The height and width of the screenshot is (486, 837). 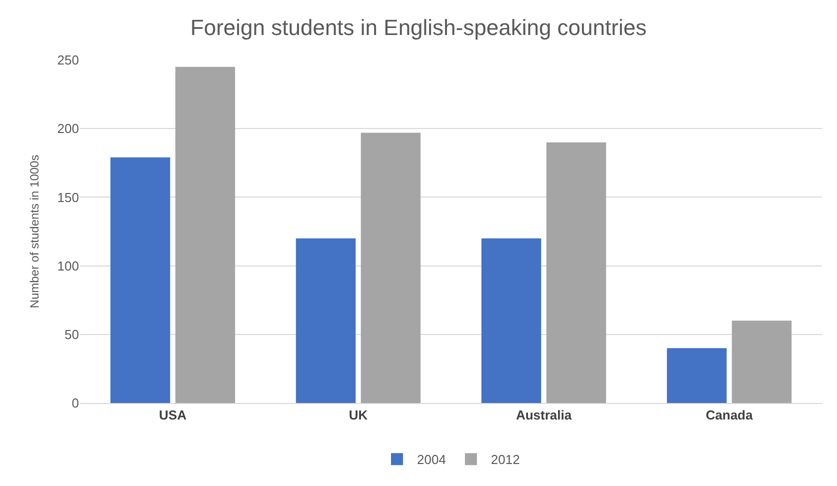 I want to click on legend-label: 2012, so click(x=505, y=460).